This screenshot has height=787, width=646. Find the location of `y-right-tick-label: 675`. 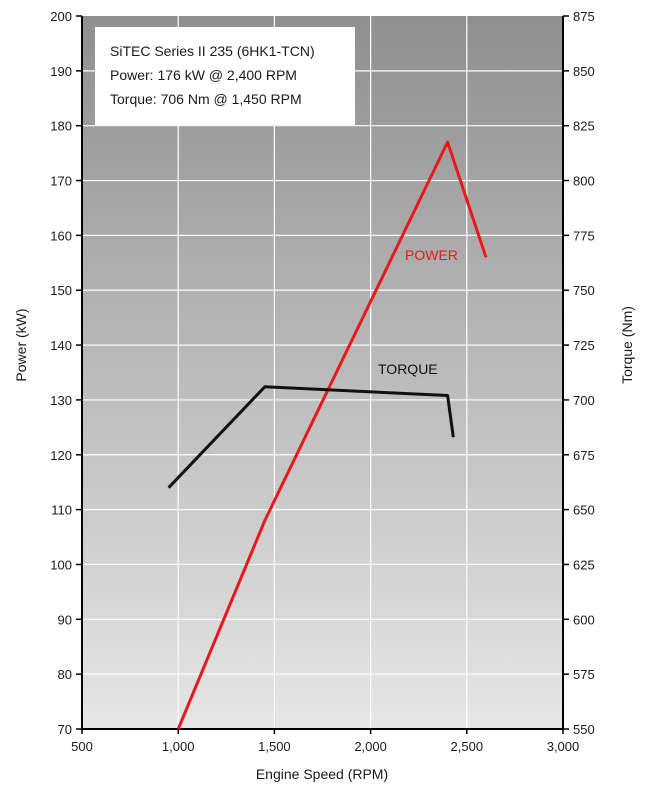

y-right-tick-label: 675 is located at coordinates (584, 455).